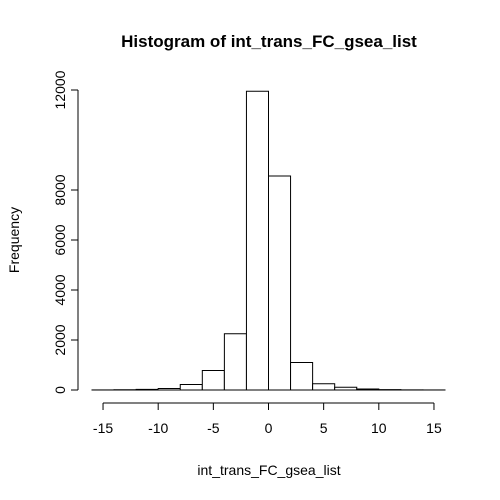 The image size is (500, 500). What do you see at coordinates (103, 428) in the screenshot?
I see `x-tick-label: -15` at bounding box center [103, 428].